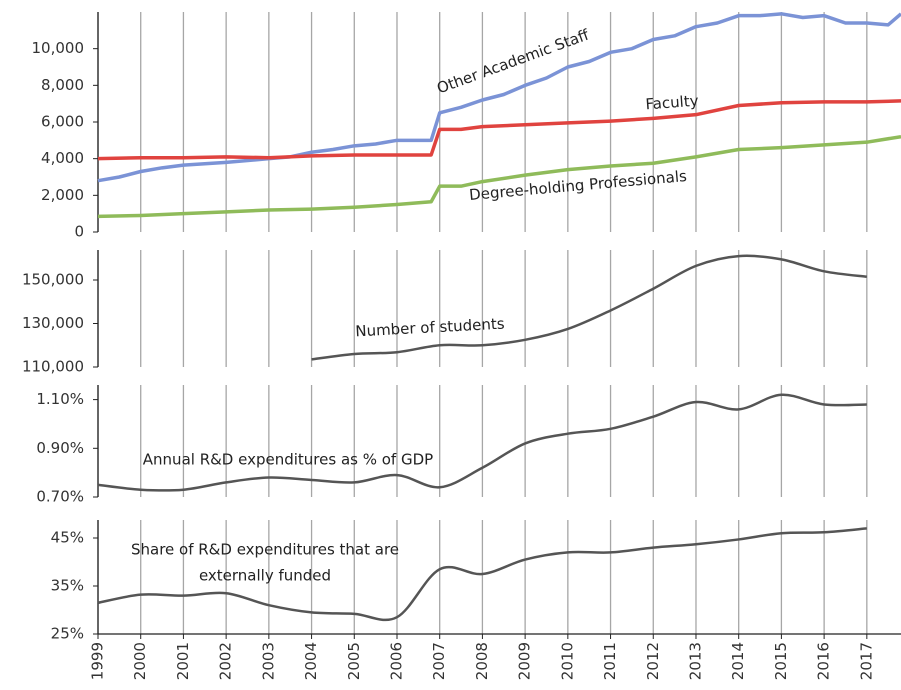  What do you see at coordinates (567, 661) in the screenshot?
I see `x-tick-label: 2010` at bounding box center [567, 661].